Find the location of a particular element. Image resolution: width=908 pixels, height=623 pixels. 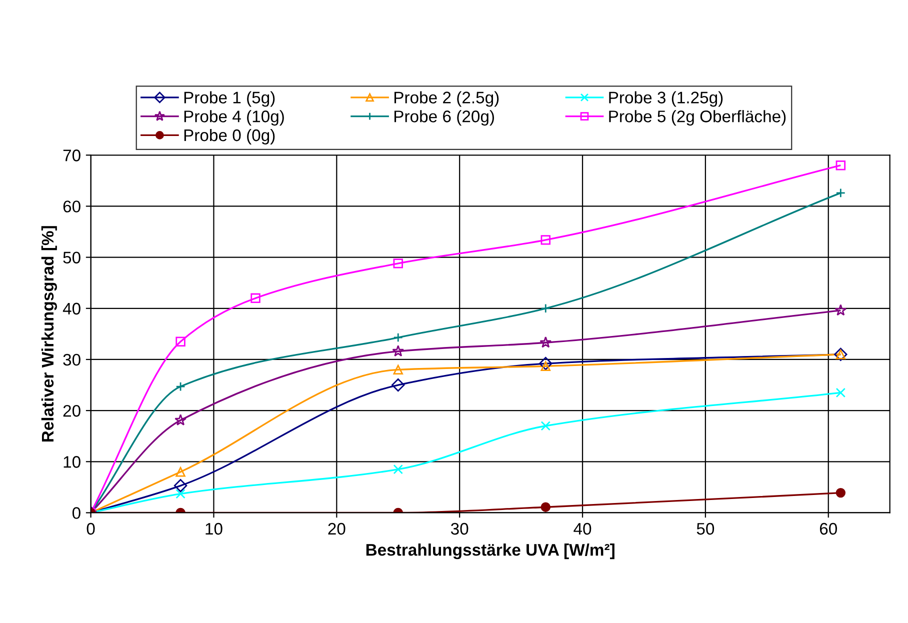

x-tick-label: 30 is located at coordinates (459, 528).